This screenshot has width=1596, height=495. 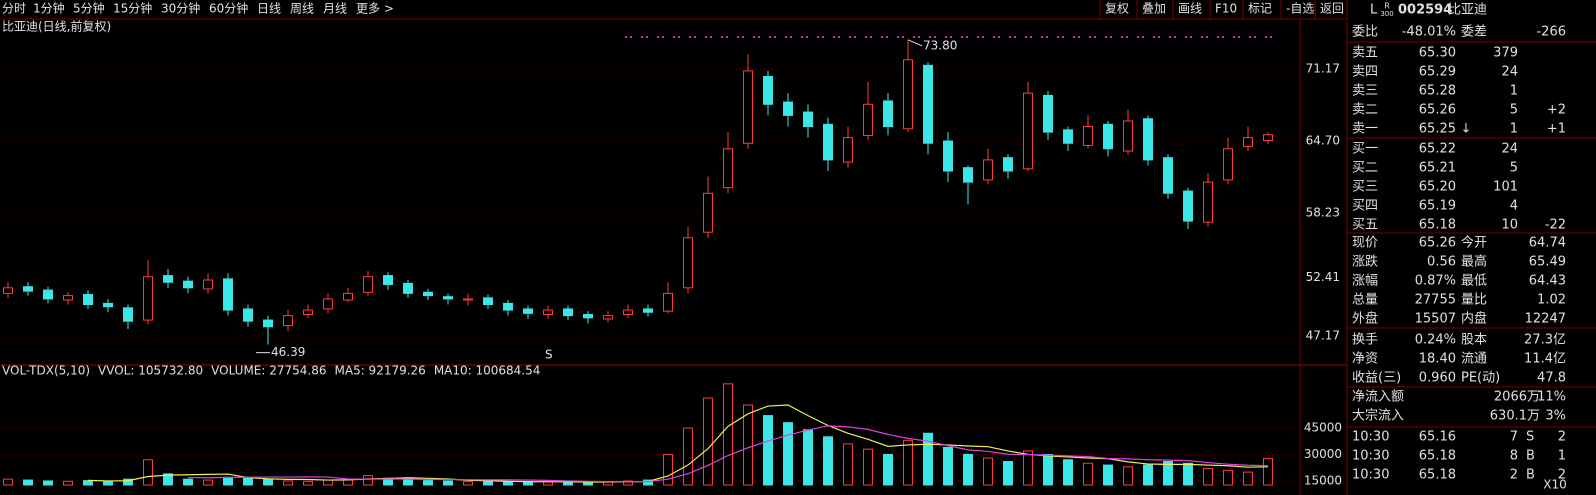 What do you see at coordinates (1437, 437) in the screenshot?
I see `price: 65.16` at bounding box center [1437, 437].